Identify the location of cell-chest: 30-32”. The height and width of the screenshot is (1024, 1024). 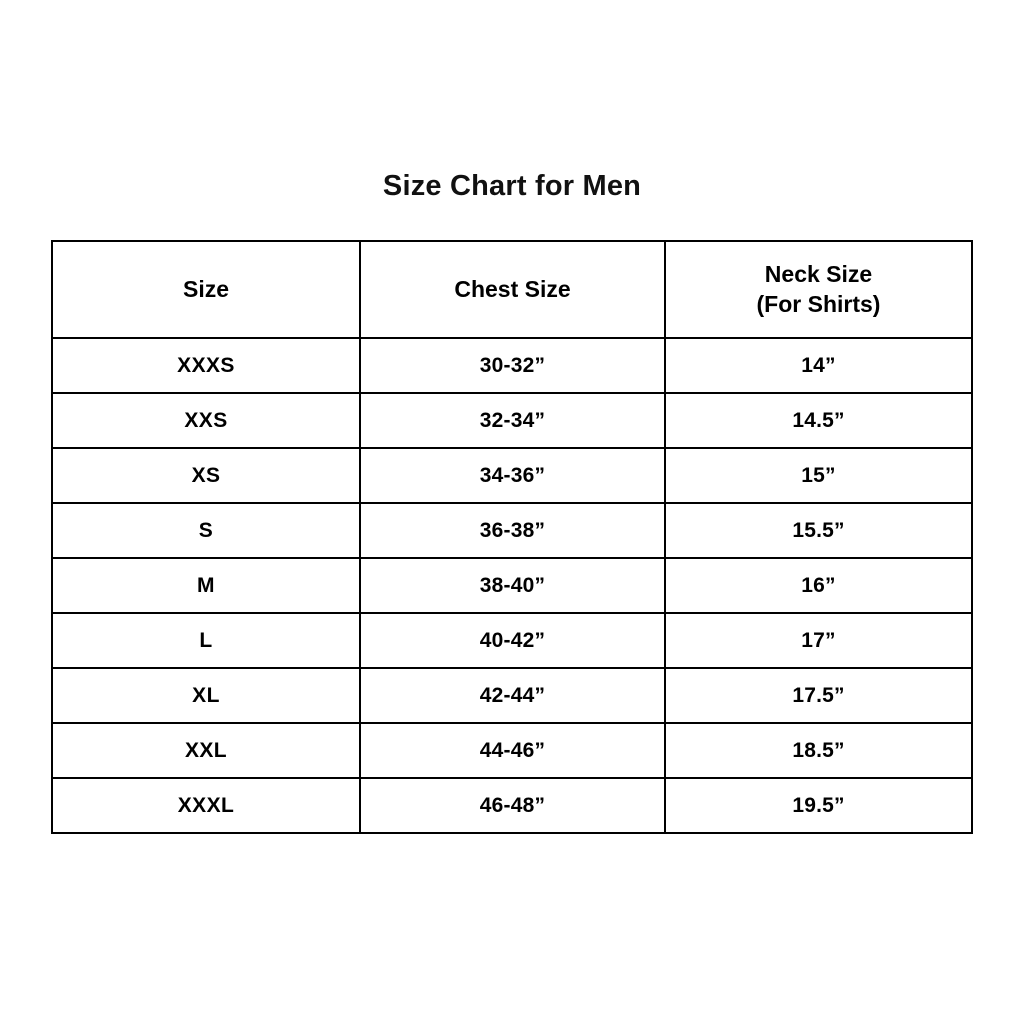
(512, 365).